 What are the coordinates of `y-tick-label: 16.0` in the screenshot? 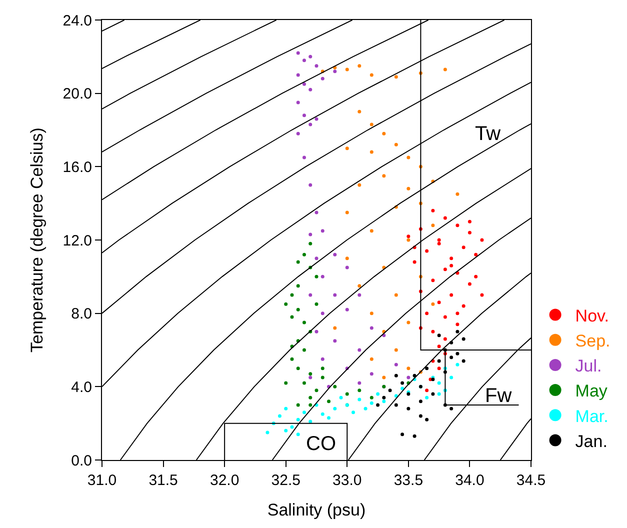 It's located at (77, 167).